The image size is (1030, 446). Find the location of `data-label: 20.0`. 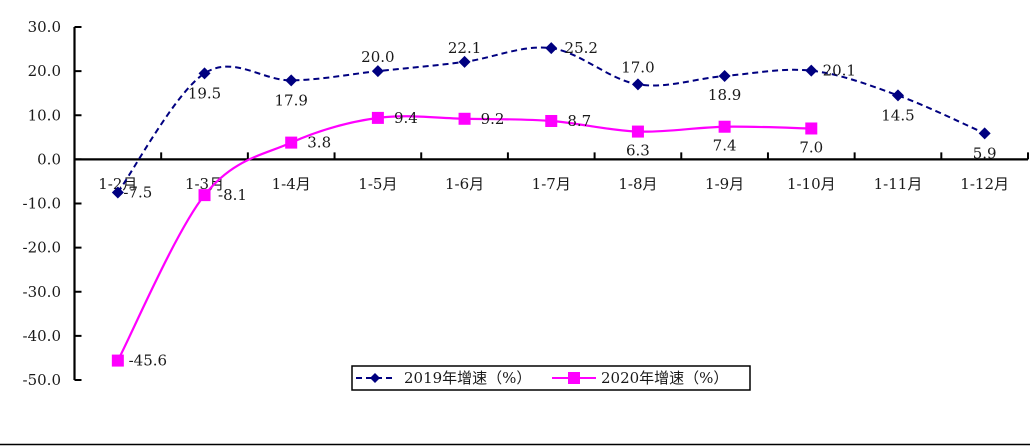

data-label: 20.0 is located at coordinates (377, 57).